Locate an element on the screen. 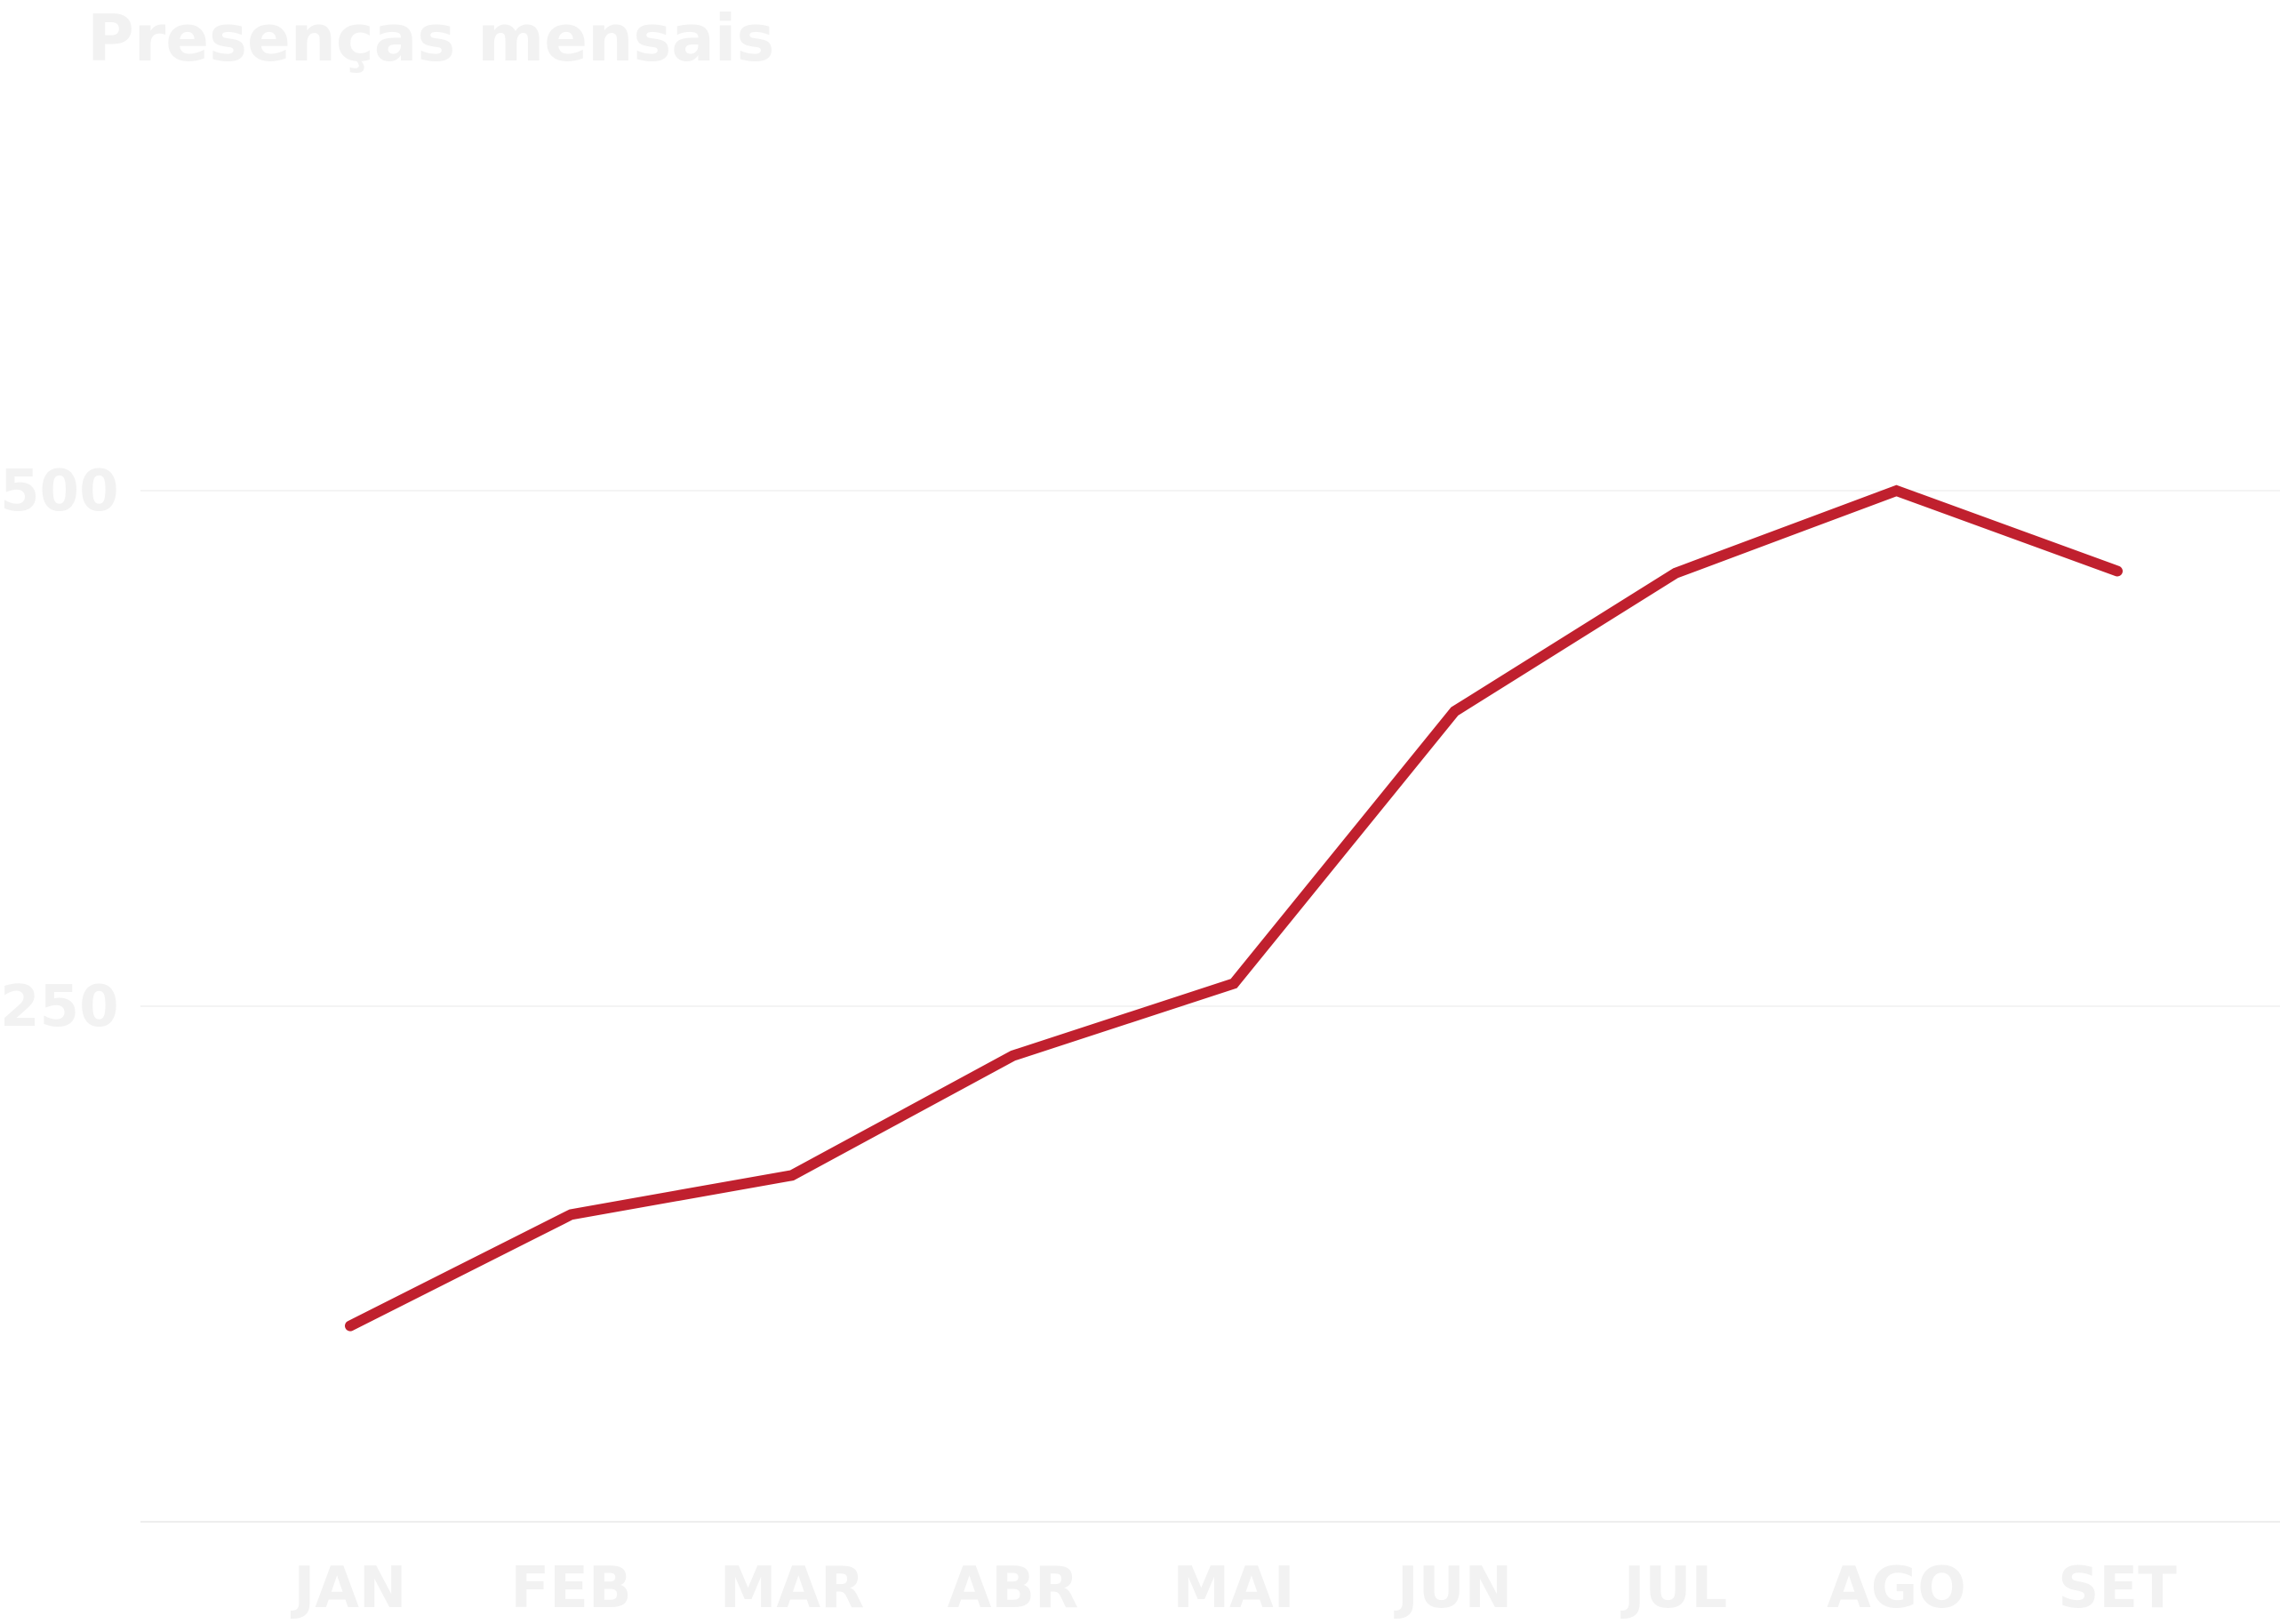 The width and height of the screenshot is (2280, 1624). x-tick-label: JUL is located at coordinates (1674, 1588).